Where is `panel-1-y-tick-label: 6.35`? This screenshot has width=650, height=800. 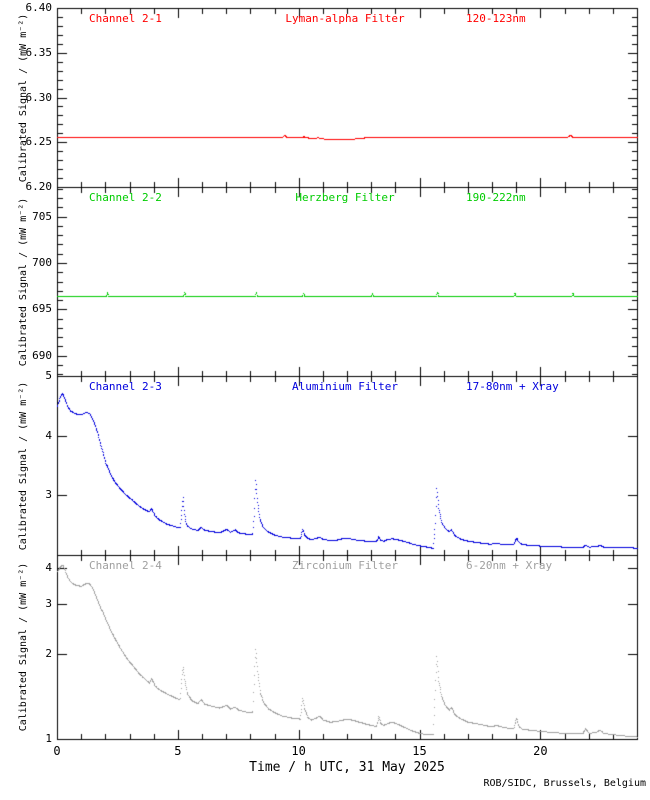
panel-1-y-tick-label: 6.35 is located at coordinates (39, 52).